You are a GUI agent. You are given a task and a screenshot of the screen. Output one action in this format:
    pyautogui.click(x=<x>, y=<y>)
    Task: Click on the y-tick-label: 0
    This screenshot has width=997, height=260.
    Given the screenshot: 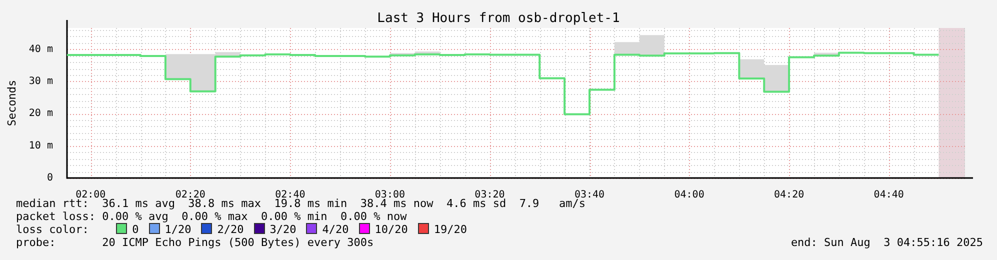 What is the action you would take?
    pyautogui.click(x=49, y=178)
    